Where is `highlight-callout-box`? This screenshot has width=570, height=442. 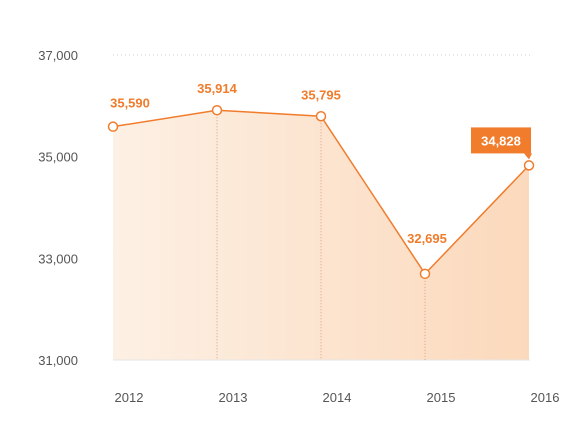
highlight-callout-box is located at coordinates (501, 140).